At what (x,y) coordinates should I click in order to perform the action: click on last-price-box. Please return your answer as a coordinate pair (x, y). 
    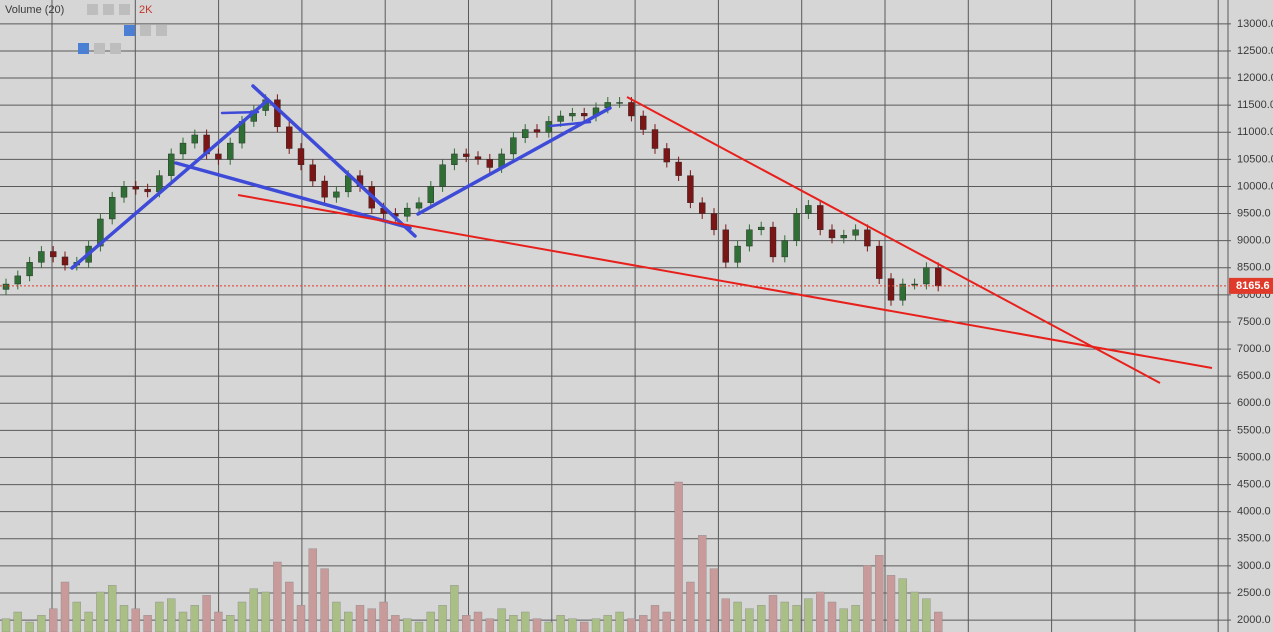
    Looking at the image, I should click on (1251, 285).